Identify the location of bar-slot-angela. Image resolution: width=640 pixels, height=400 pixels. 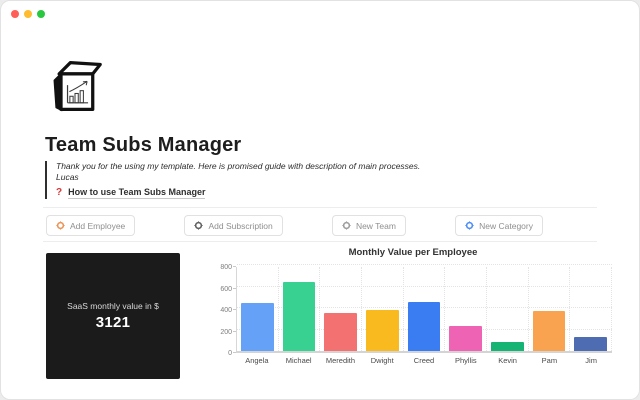
(258, 309).